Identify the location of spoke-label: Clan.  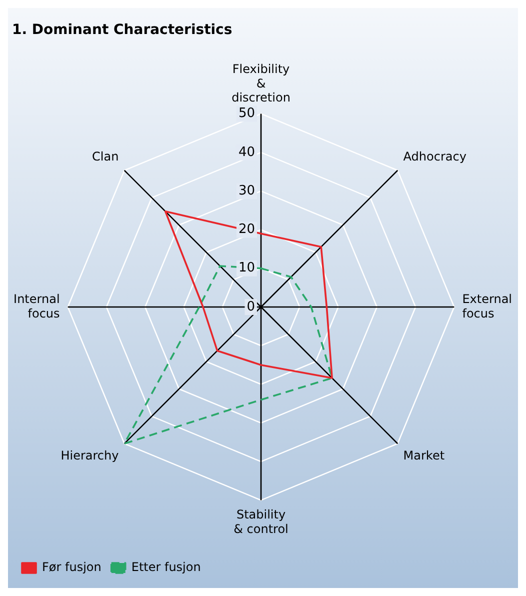
(105, 157).